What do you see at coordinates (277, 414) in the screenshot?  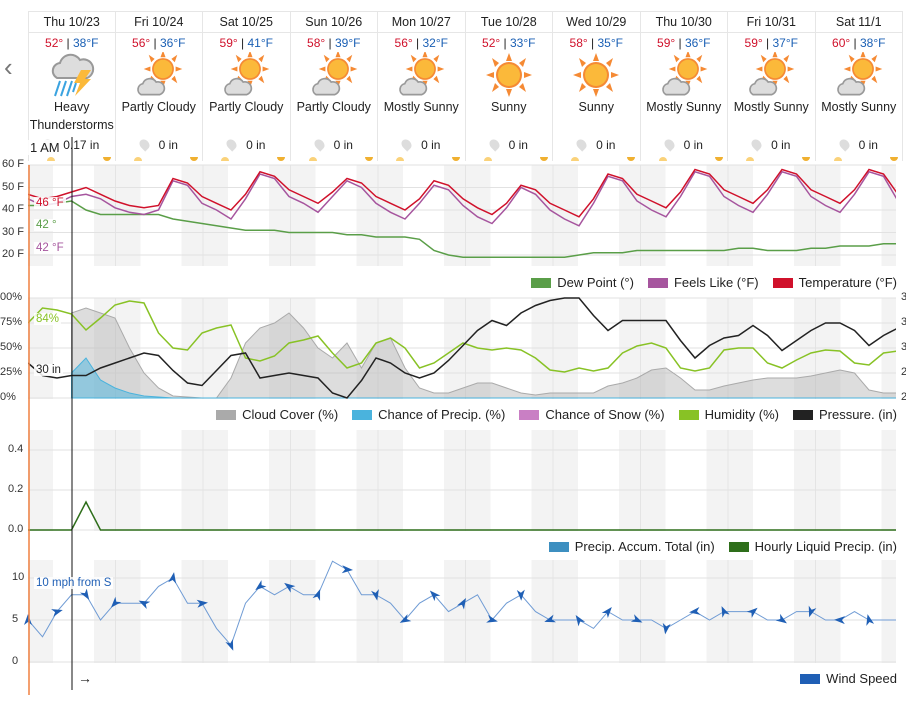 I see `legend-item: Cloud Cover (%)` at bounding box center [277, 414].